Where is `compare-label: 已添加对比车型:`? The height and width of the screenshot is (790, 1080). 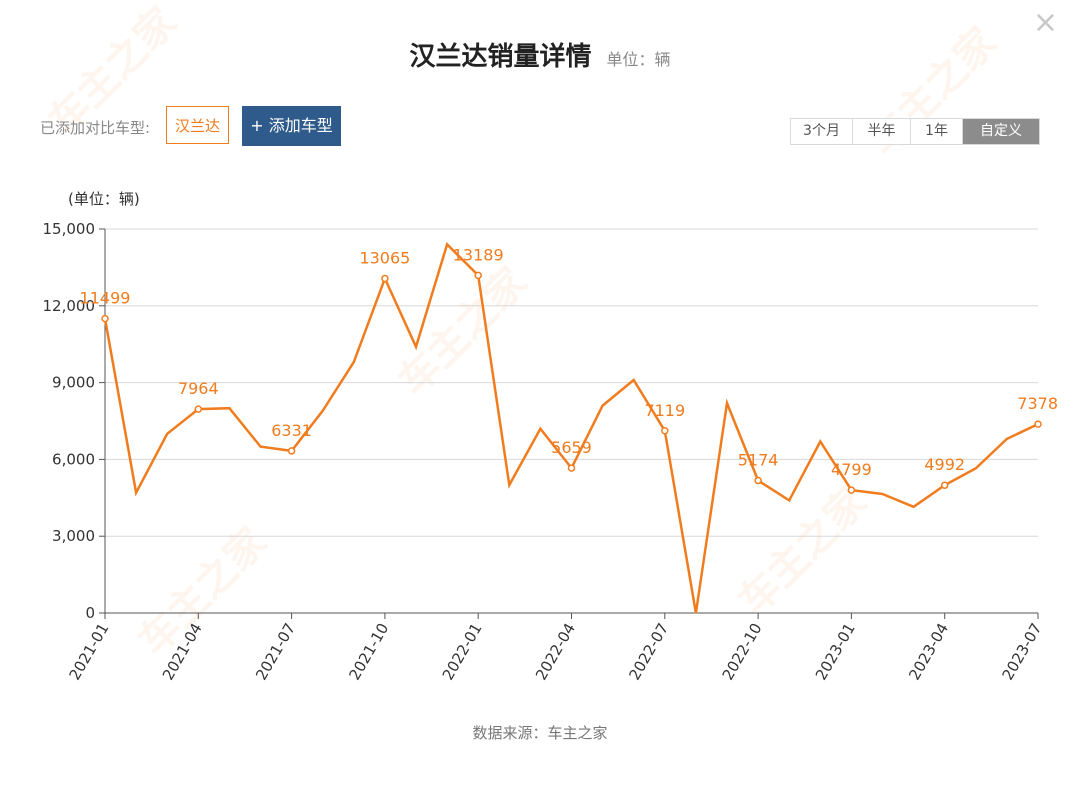
compare-label: 已添加对比车型: is located at coordinates (95, 128).